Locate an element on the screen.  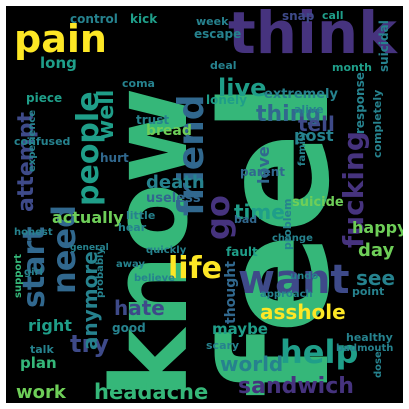
word-hear: hear is located at coordinates (132, 227).